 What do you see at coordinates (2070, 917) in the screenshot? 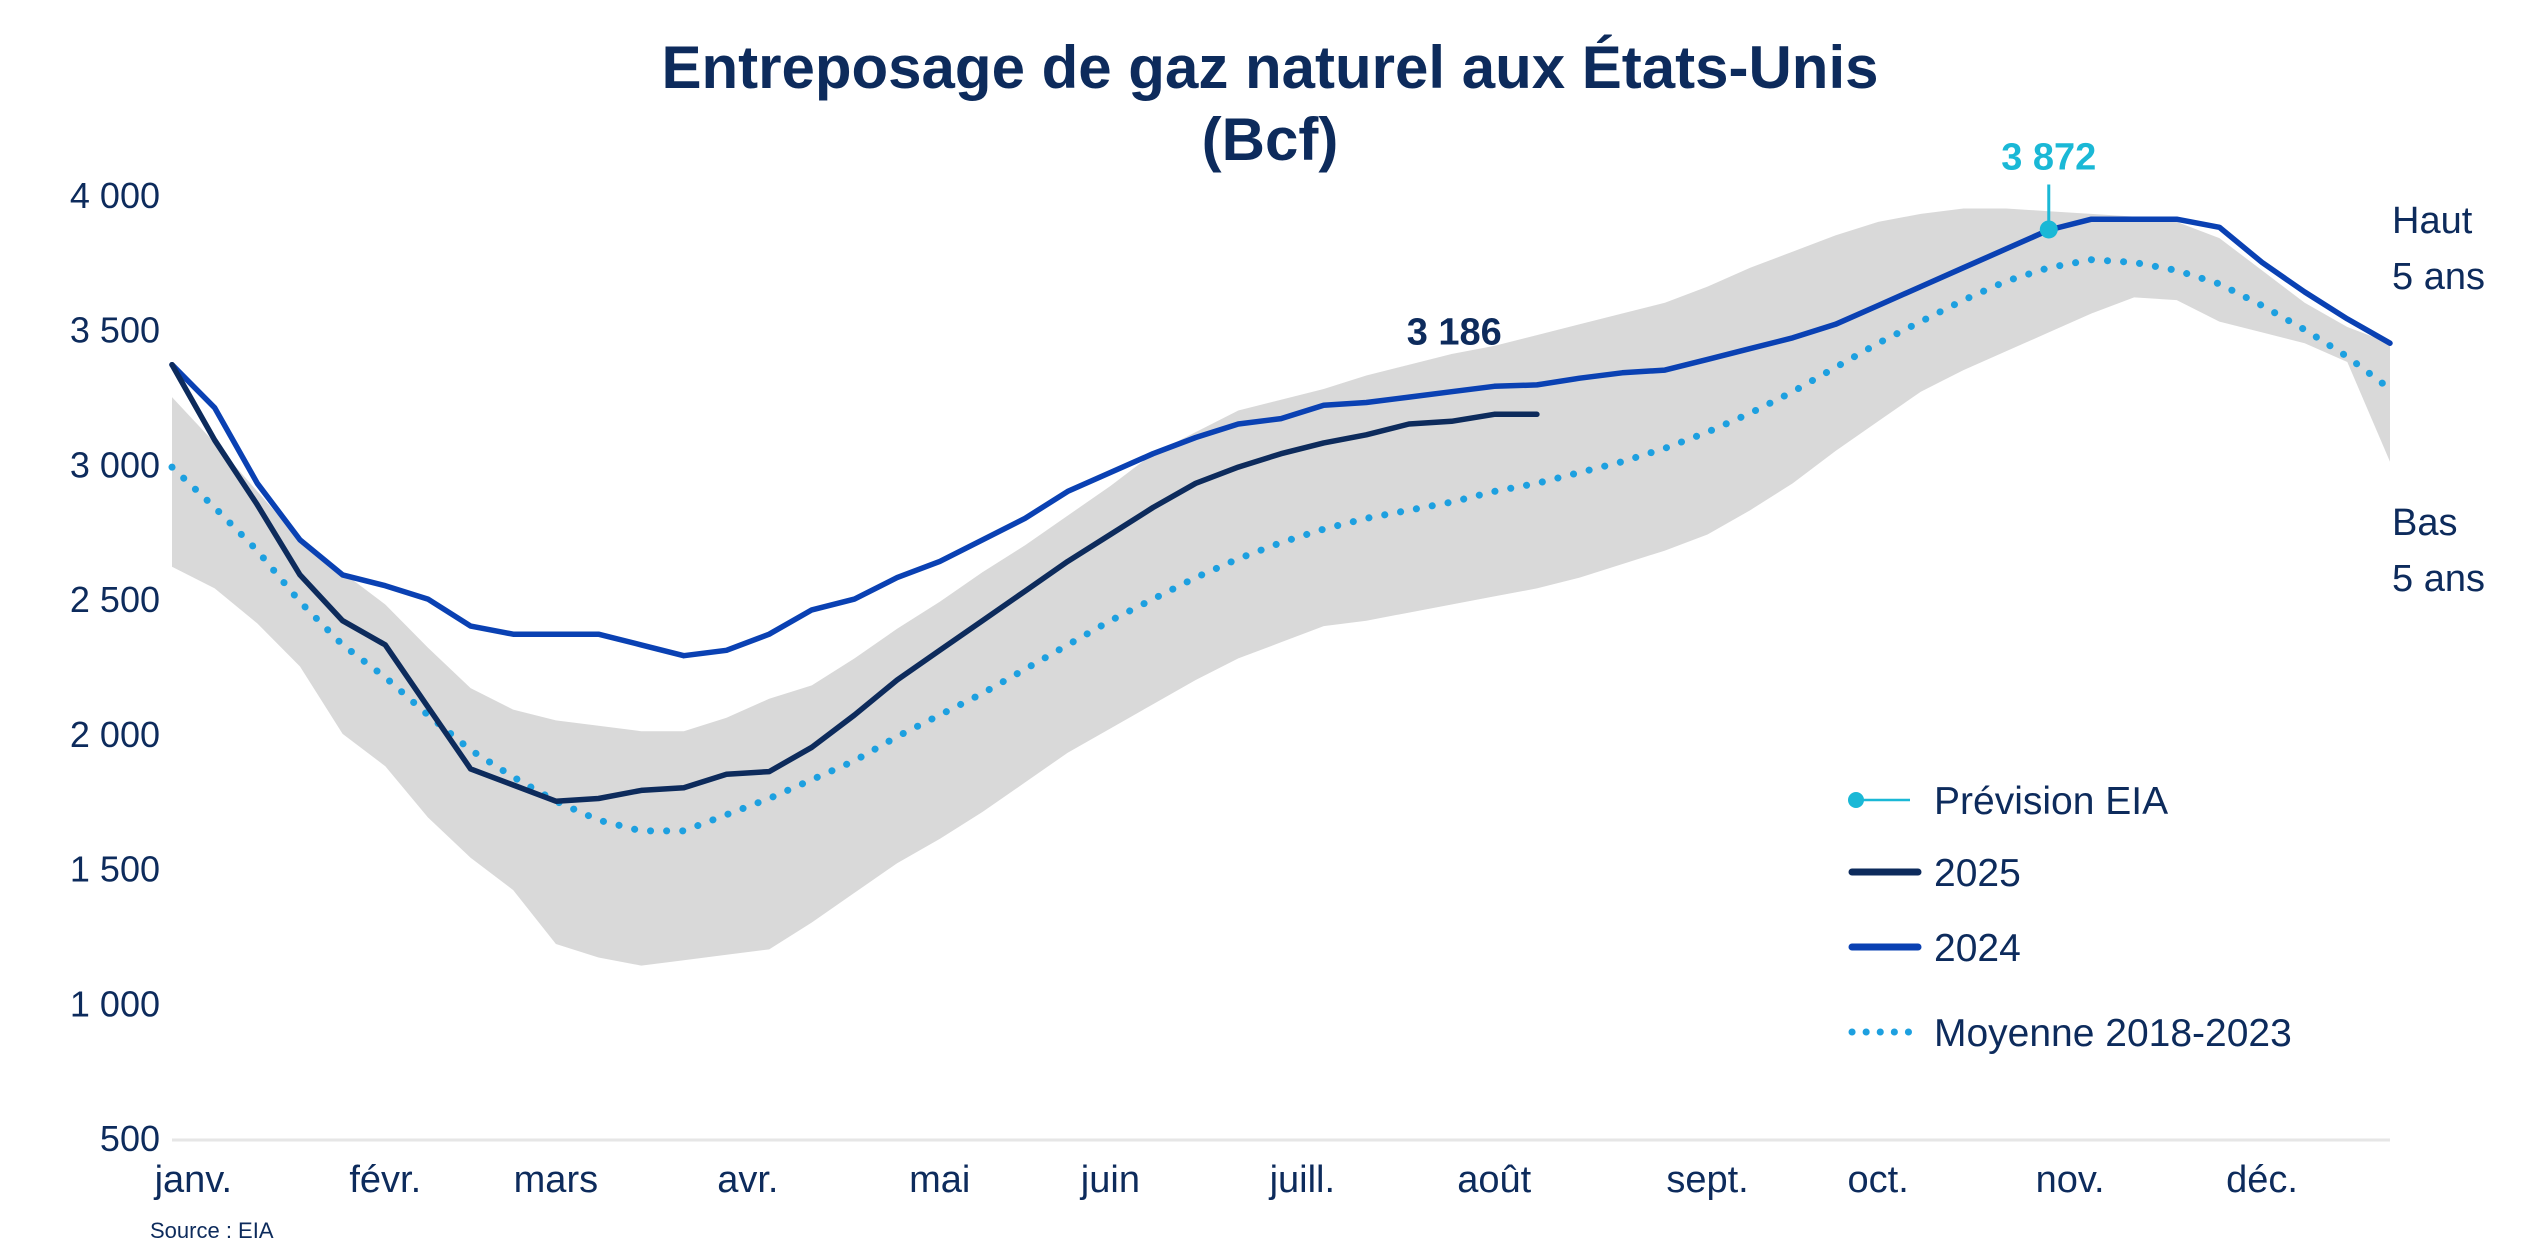
I see `legend: Prévision EIA 2025 2024 Moyenne 2018-2023` at bounding box center [2070, 917].